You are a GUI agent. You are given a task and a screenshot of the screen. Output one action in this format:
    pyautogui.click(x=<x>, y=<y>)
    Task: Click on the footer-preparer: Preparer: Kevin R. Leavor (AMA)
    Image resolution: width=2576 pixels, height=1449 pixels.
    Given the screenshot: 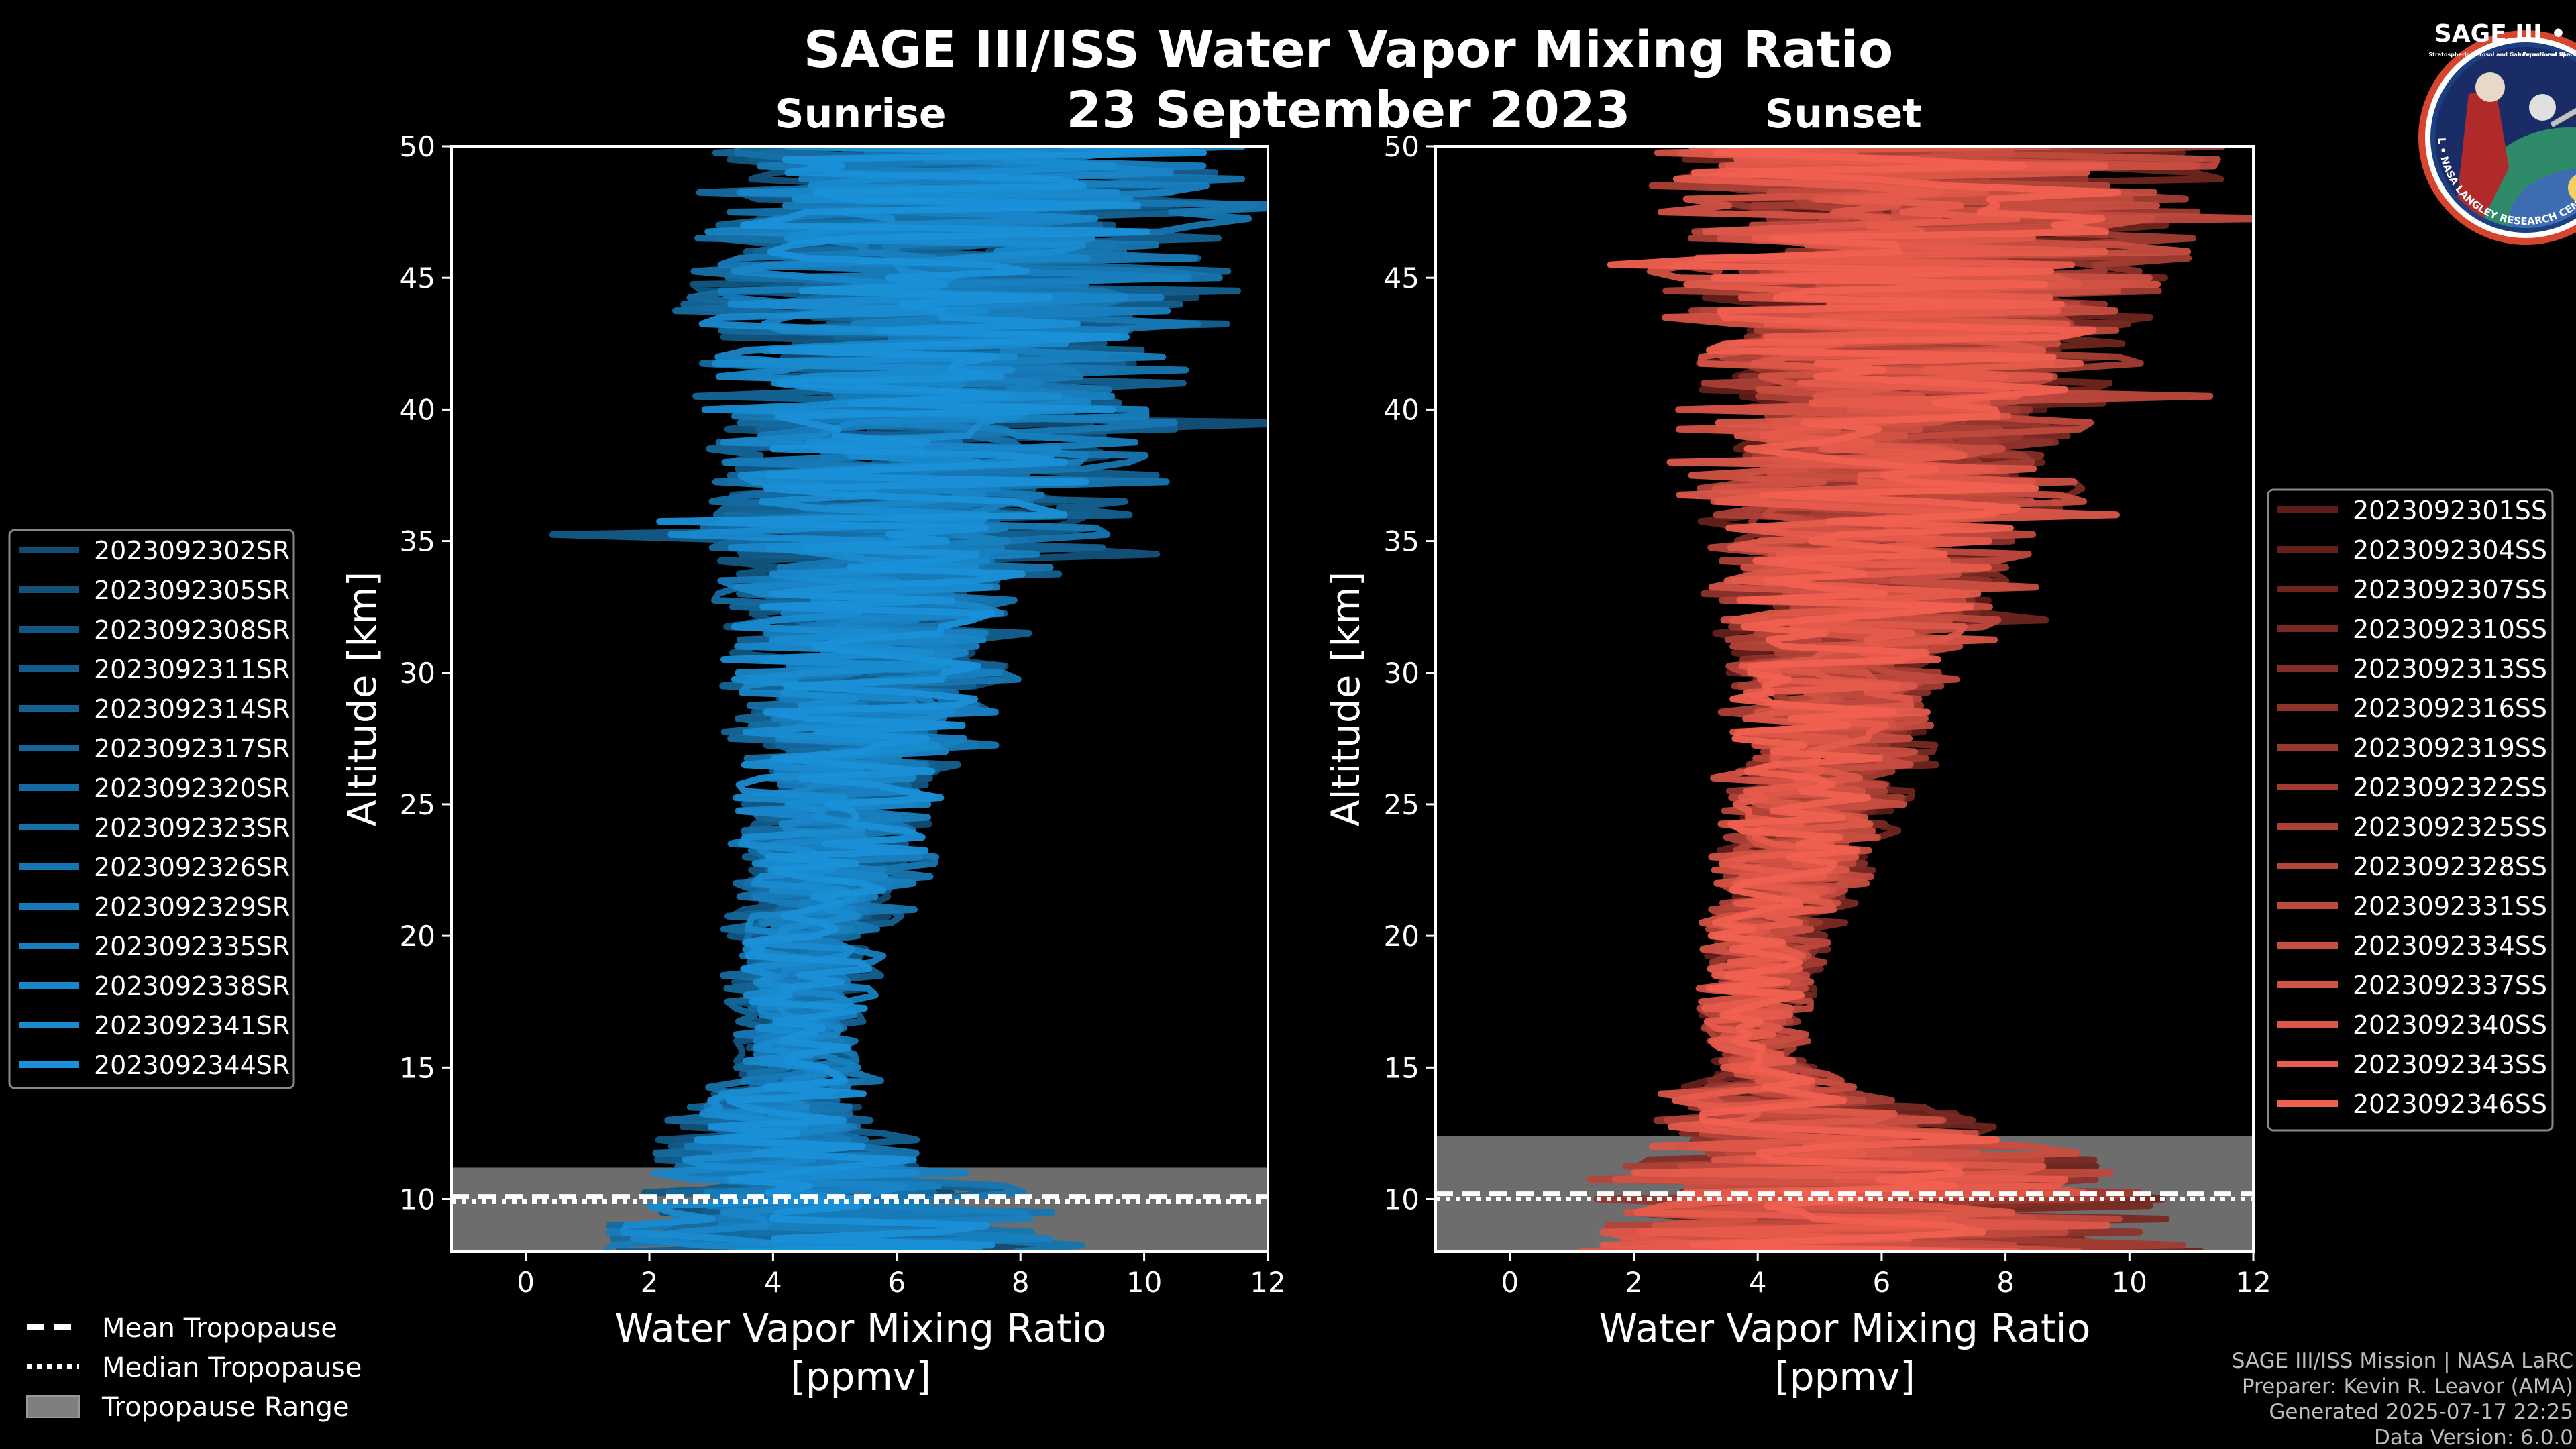 What is the action you would take?
    pyautogui.click(x=2407, y=1387)
    